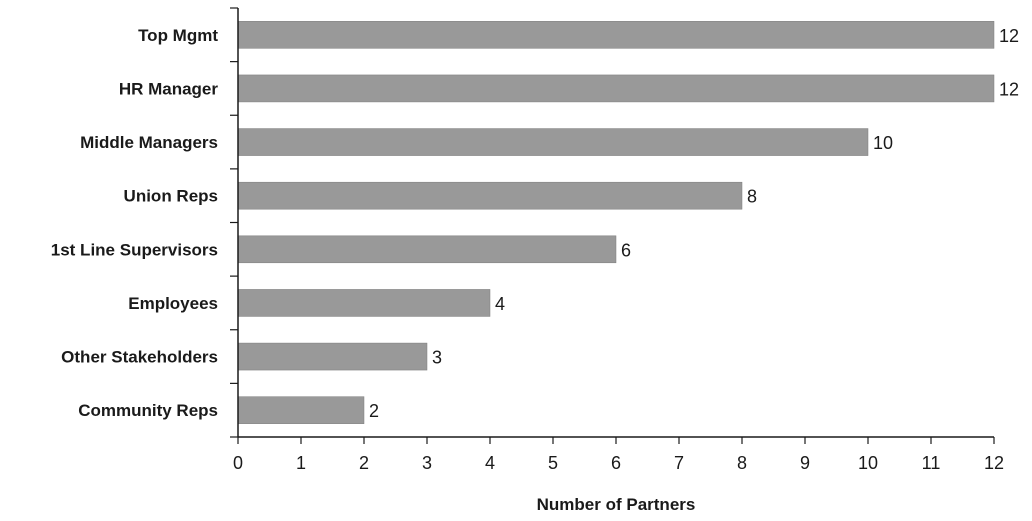 This screenshot has width=1032, height=521. Describe the element at coordinates (427, 463) in the screenshot. I see `x-tick-label-3: 3` at that location.